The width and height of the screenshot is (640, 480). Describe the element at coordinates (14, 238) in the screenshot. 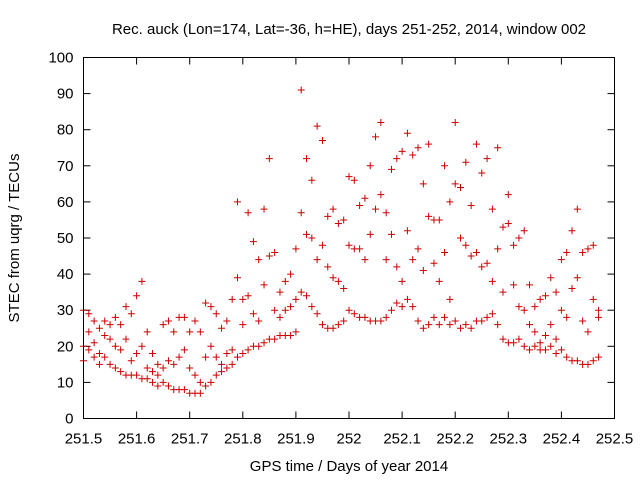

I see `y-axis-label: STEC from uqrg / TECUs` at that location.